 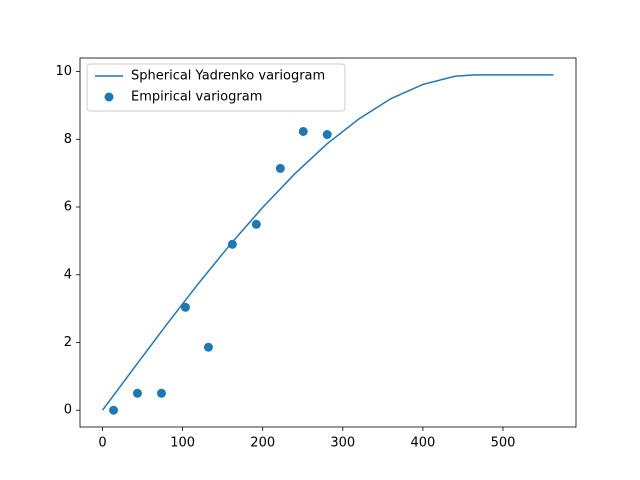 What do you see at coordinates (102, 443) in the screenshot?
I see `x-tick-label: 0` at bounding box center [102, 443].